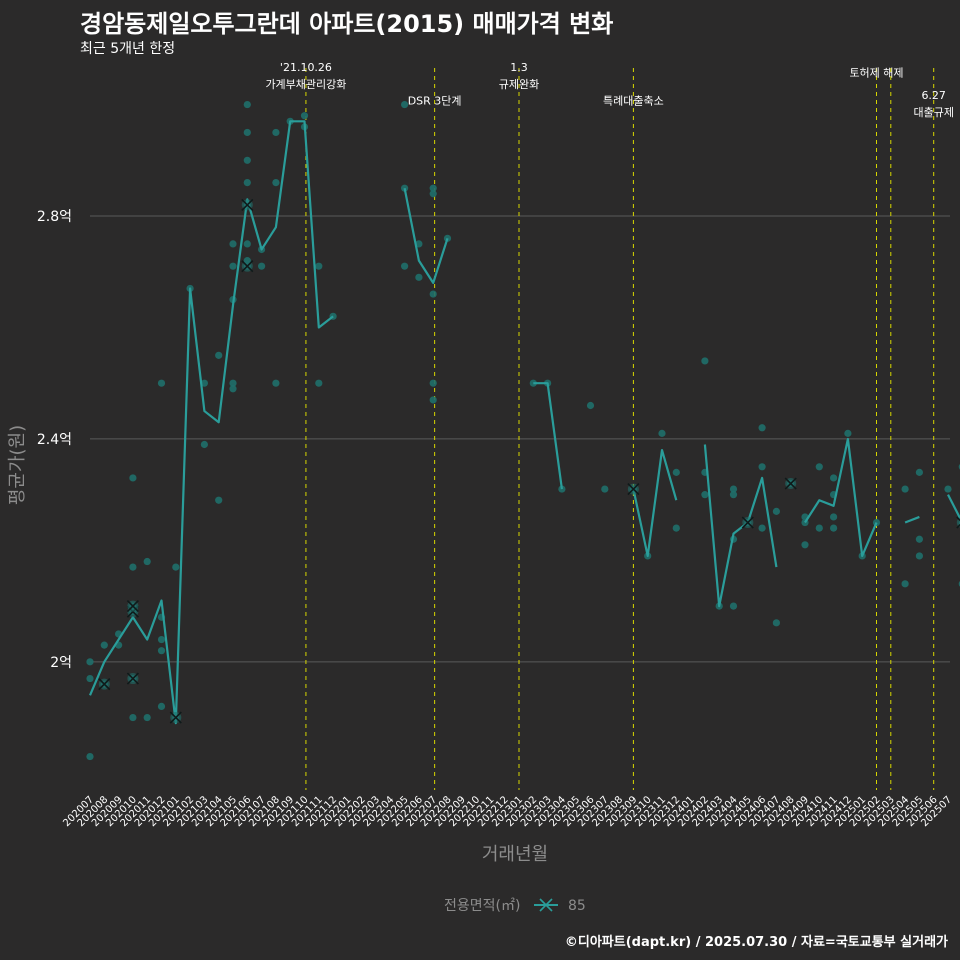 This screenshot has width=960, height=960. Describe the element at coordinates (305, 84) in the screenshot. I see `event-label: 가계부채관리강화` at that location.